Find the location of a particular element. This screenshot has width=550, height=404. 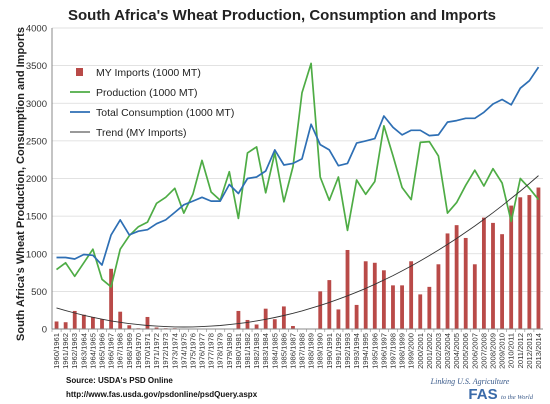

logo-tagline: Linking U.S. Agriculture is located at coordinates (470, 381).